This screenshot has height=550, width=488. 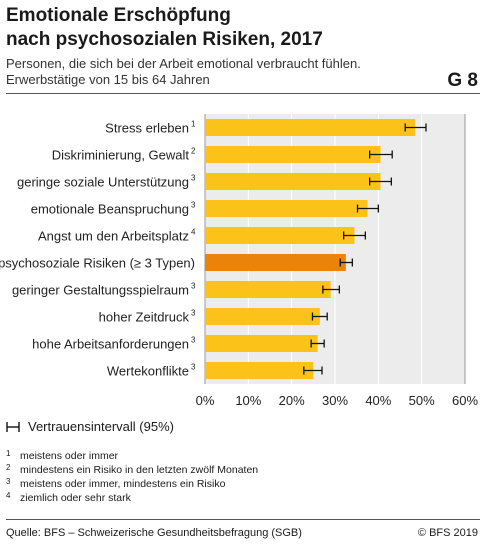 What do you see at coordinates (118, 15) in the screenshot?
I see `title-line-1: Emotionale Erschöpfung` at bounding box center [118, 15].